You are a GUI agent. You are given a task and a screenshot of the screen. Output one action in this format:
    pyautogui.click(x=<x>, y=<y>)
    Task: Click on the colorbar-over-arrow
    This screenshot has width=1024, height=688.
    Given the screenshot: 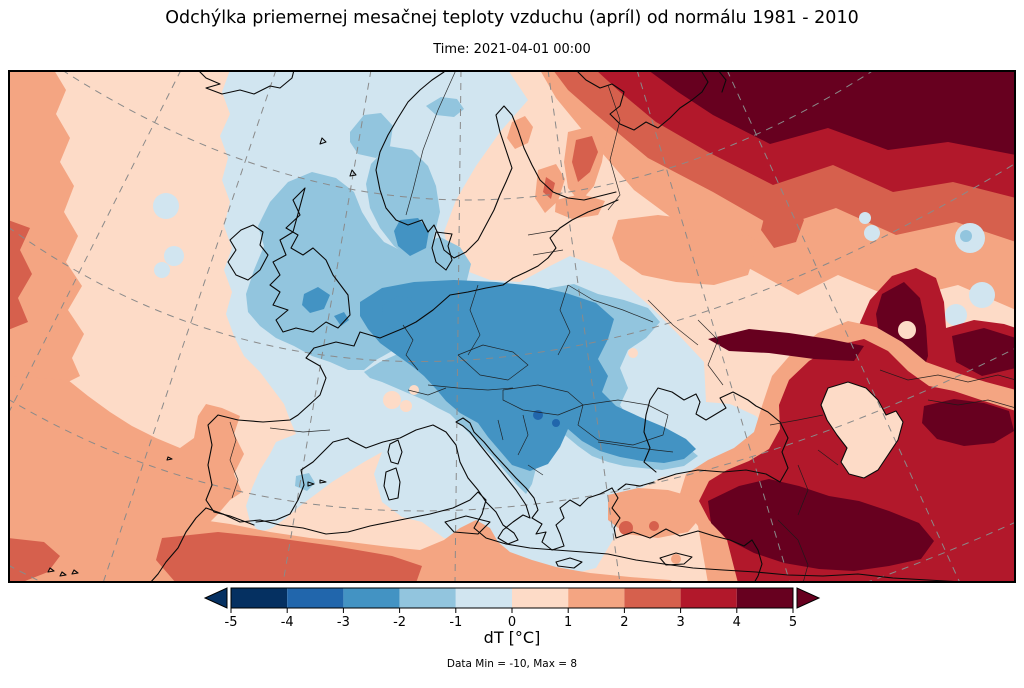 What is the action you would take?
    pyautogui.click(x=808, y=598)
    